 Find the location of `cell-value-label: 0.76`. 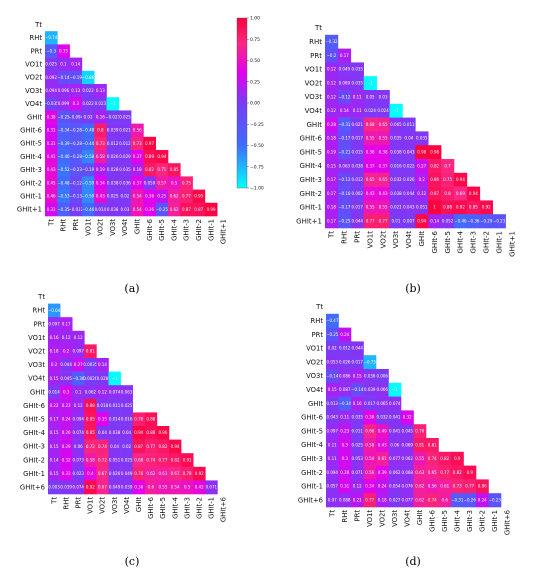

cell-value-label: 0.76 is located at coordinates (138, 473).